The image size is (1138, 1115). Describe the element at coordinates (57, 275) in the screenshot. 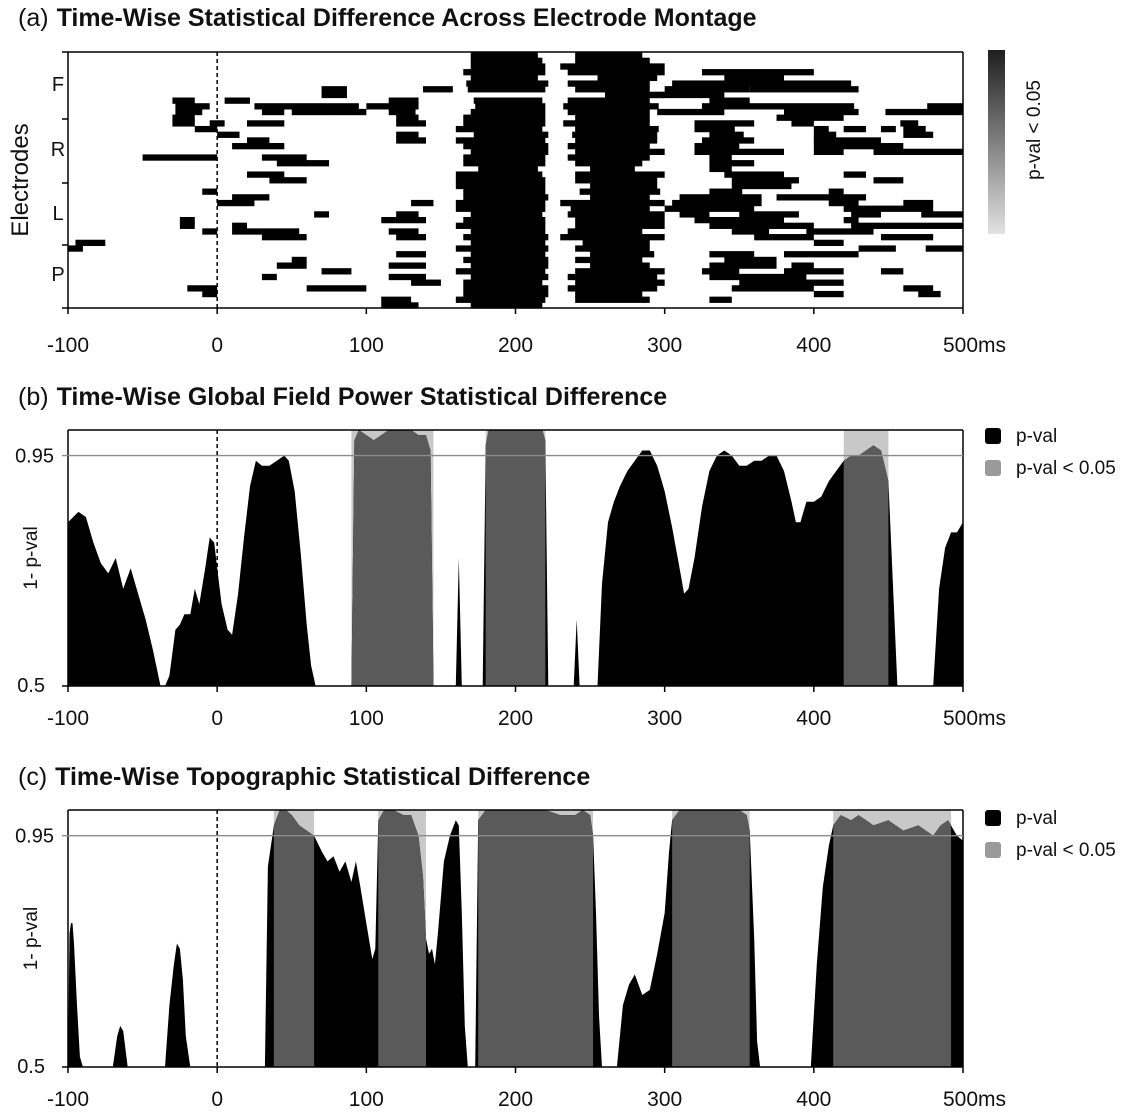

I see `electrode-group-label: P` at that location.